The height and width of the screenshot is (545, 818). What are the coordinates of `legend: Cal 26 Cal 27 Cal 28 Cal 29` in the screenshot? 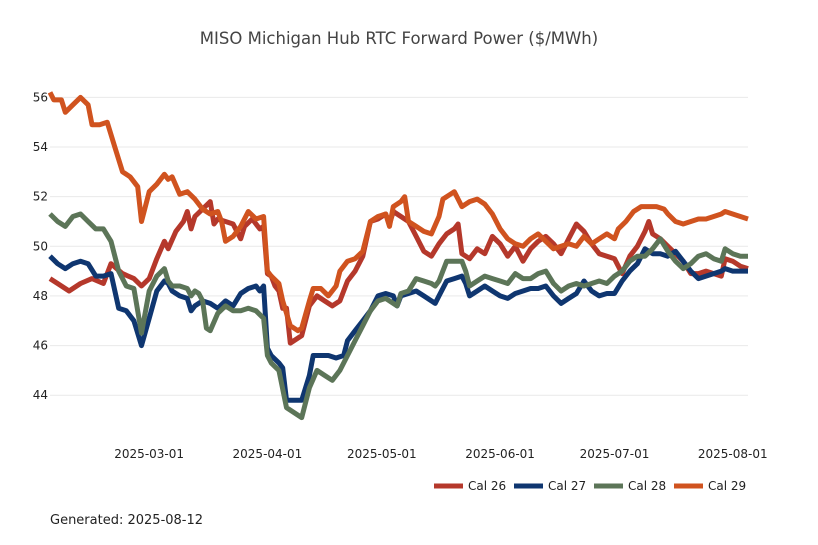 It's located at (590, 486).